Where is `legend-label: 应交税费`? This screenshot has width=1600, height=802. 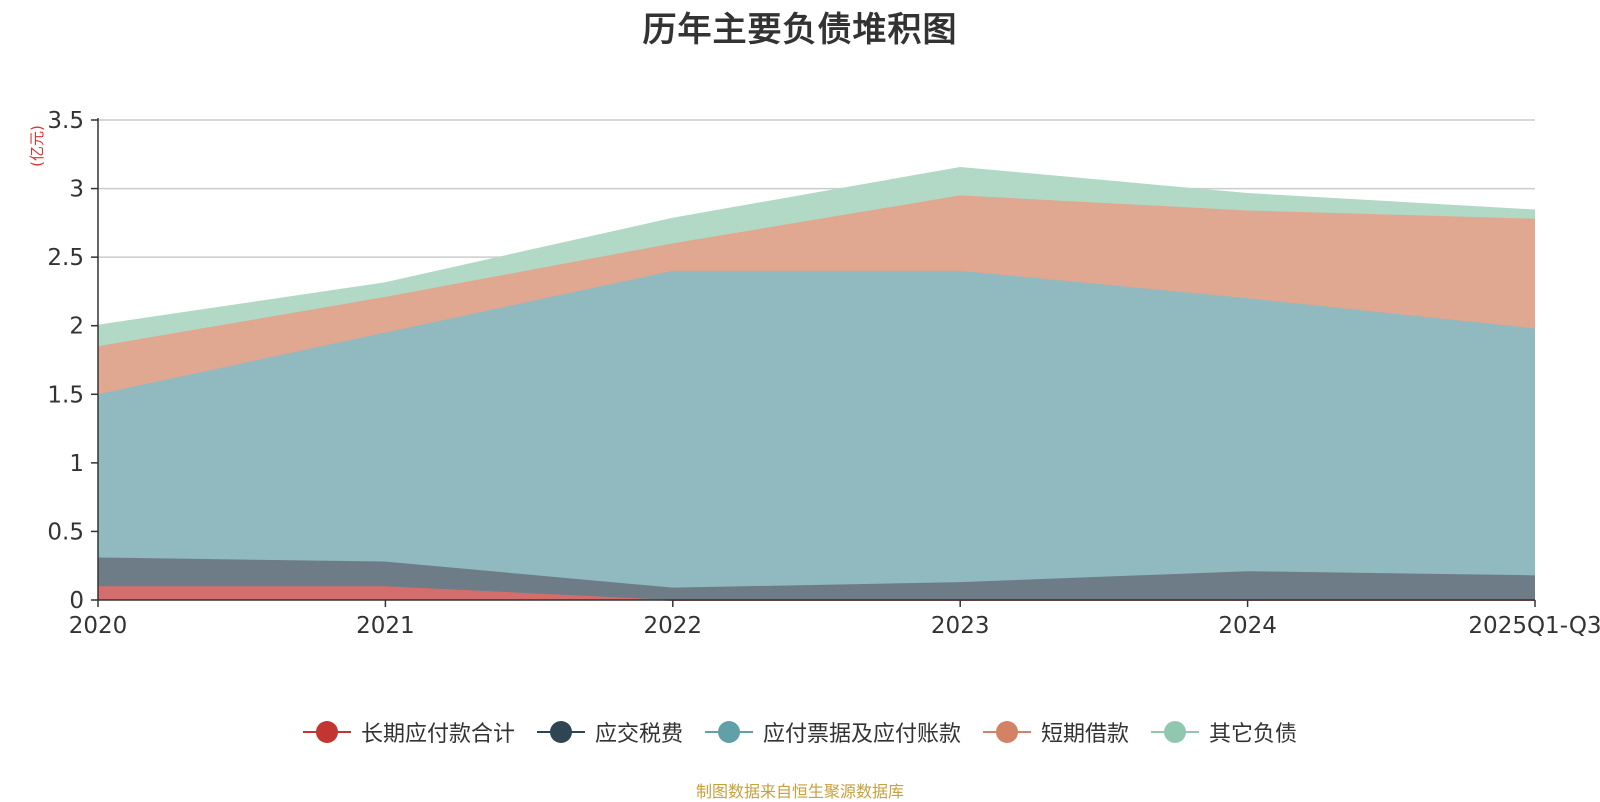 legend-label: 应交税费 is located at coordinates (638, 734).